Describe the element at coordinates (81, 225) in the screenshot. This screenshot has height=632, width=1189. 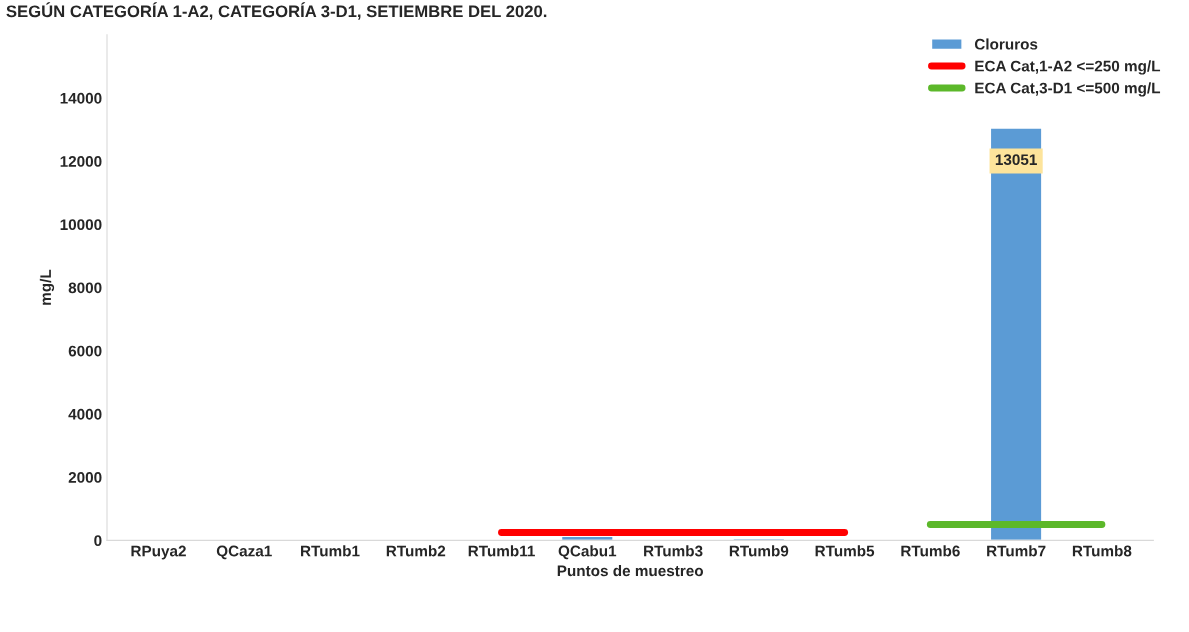
I see `y-tick-label: 10000` at that location.